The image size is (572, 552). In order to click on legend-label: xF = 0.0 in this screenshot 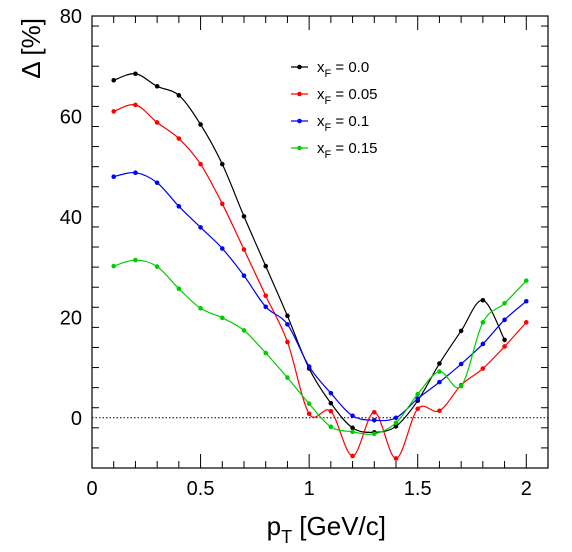, I will do `click(343, 69)`.